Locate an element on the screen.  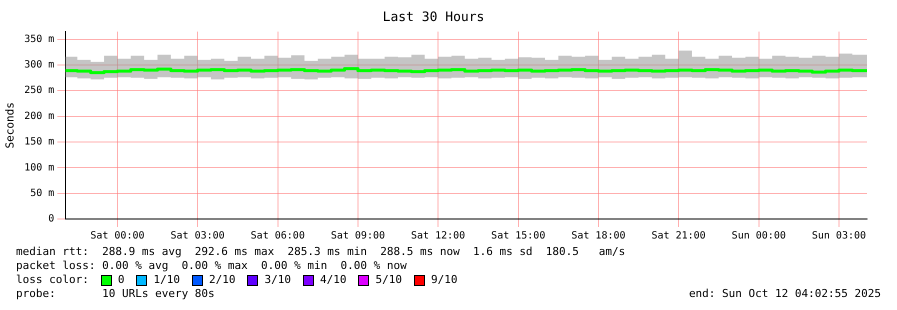
x-tick-label: Sat 18:00 is located at coordinates (598, 236).